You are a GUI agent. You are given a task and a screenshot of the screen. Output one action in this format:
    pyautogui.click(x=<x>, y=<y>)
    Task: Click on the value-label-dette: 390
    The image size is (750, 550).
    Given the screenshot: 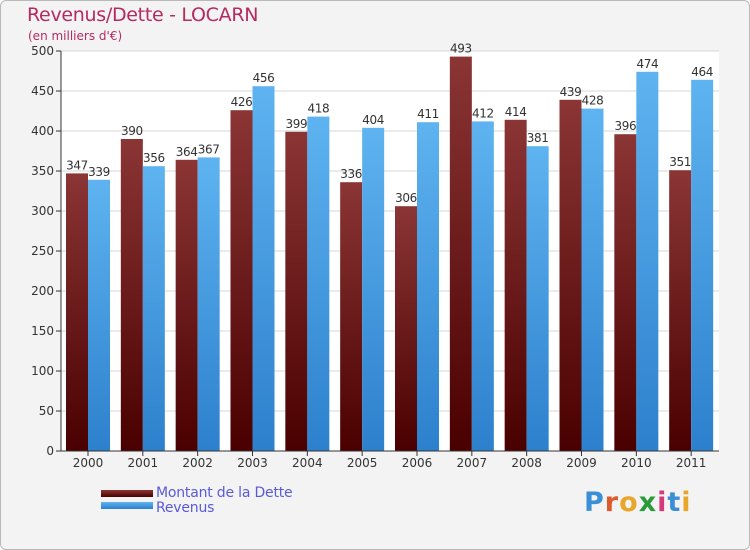 What is the action you would take?
    pyautogui.click(x=132, y=131)
    